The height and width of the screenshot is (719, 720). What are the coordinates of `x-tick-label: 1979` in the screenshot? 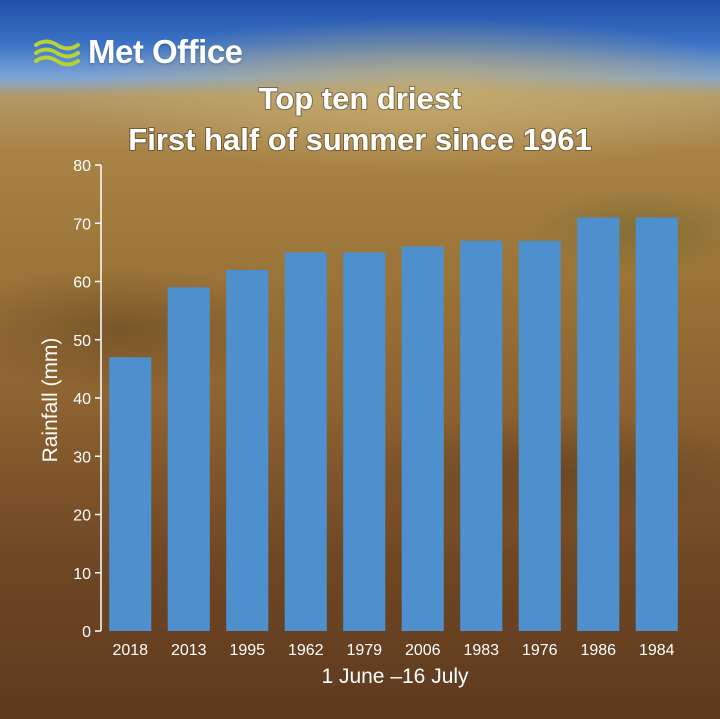 It's located at (364, 650).